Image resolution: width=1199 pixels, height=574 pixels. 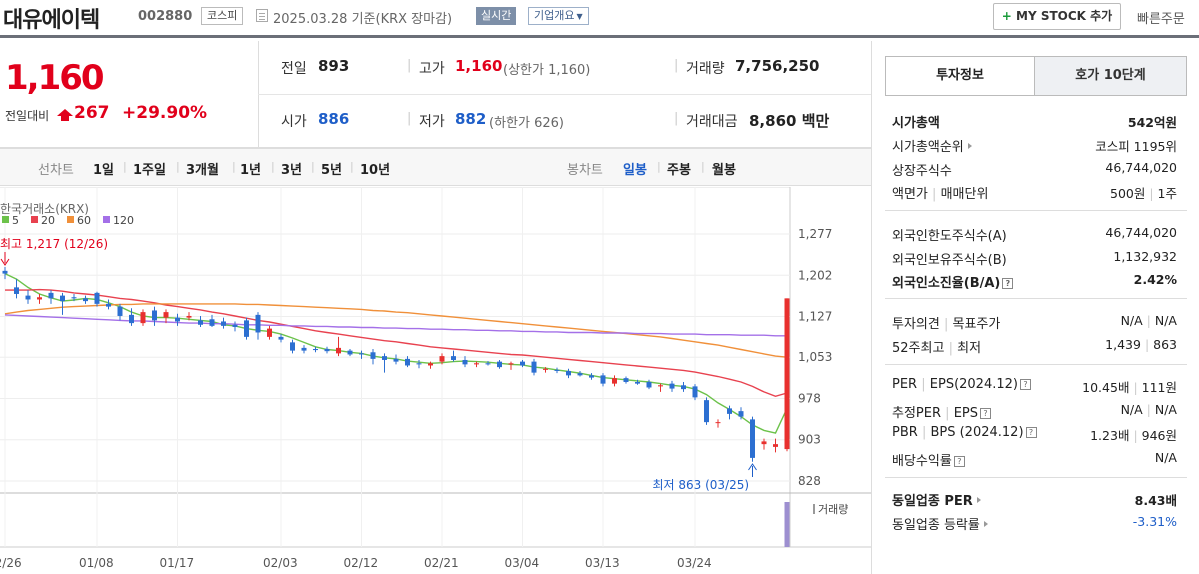 What do you see at coordinates (334, 119) in the screenshot?
I see `open-value: 886` at bounding box center [334, 119].